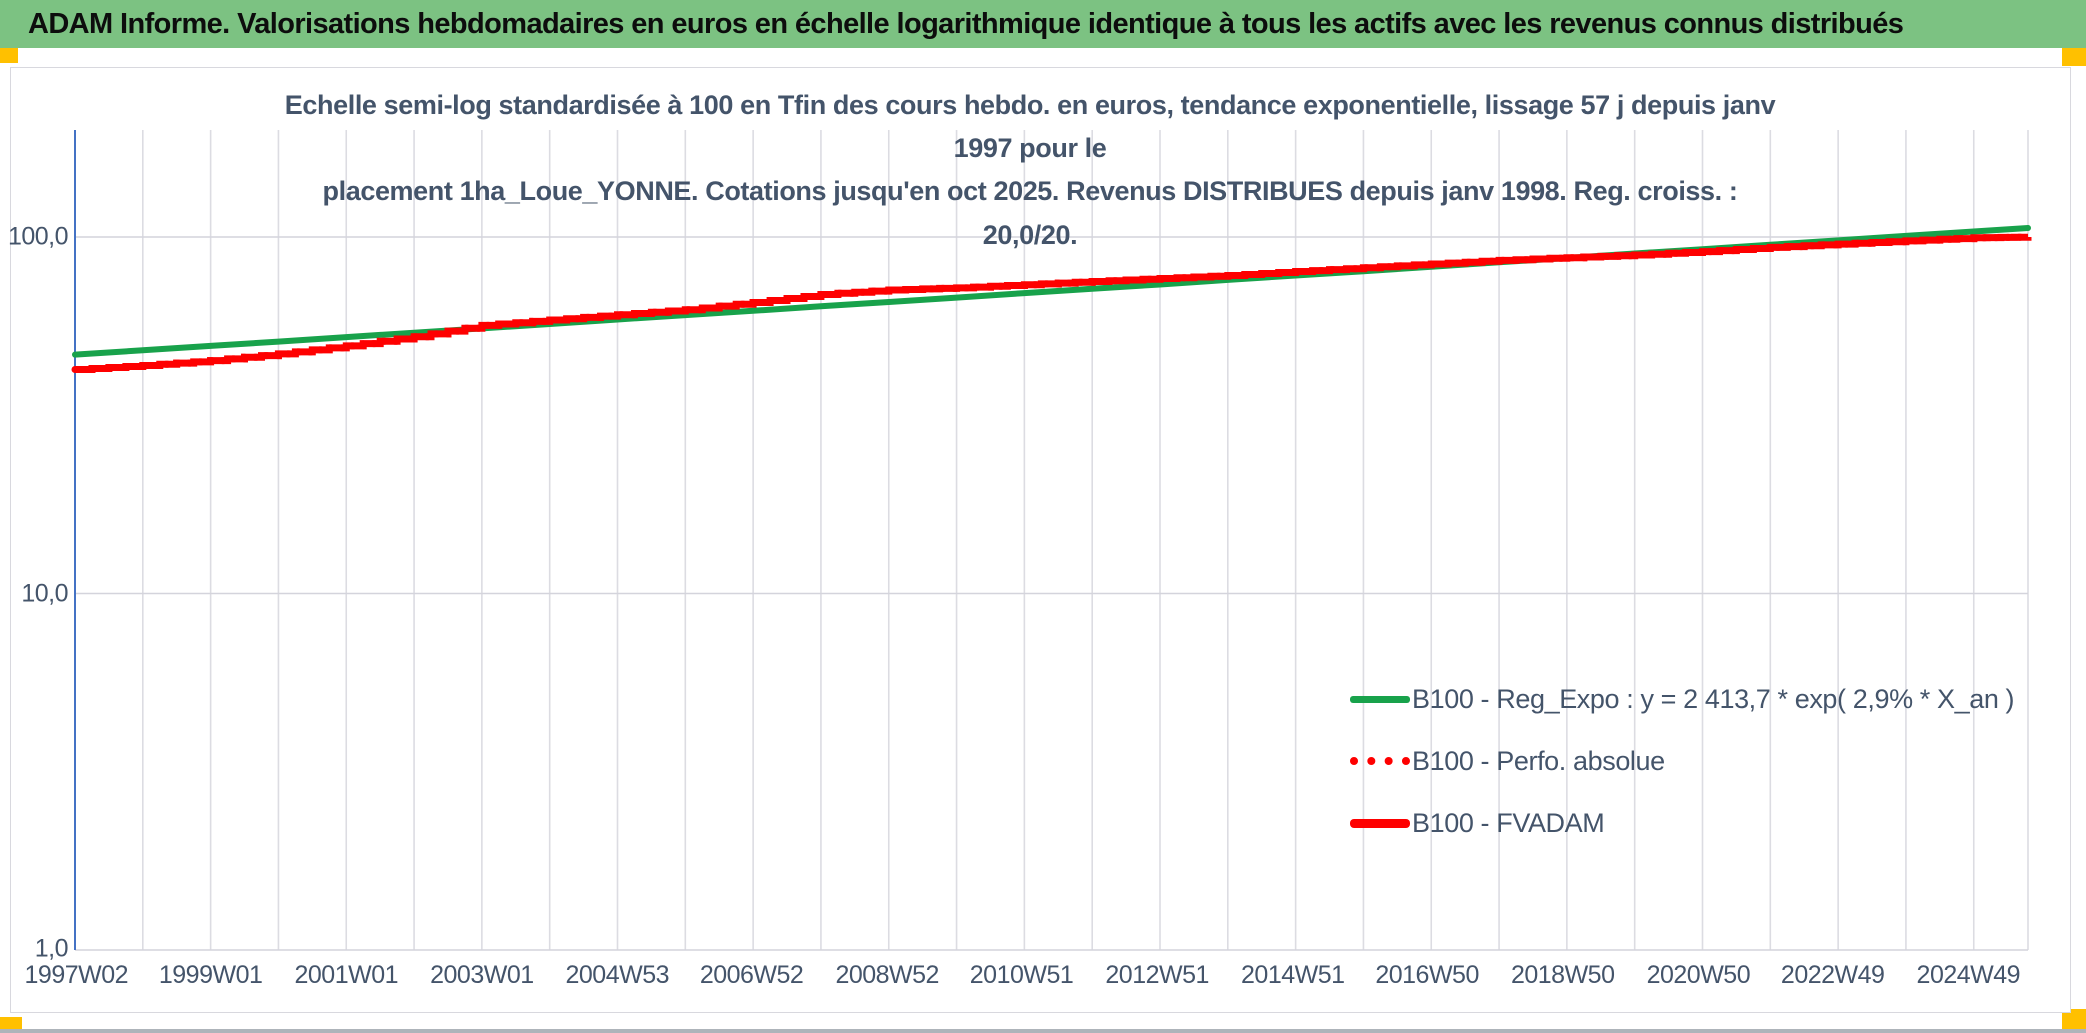 This screenshot has width=2086, height=1033. What do you see at coordinates (1293, 975) in the screenshot?
I see `x-tick-label: 2014W51` at bounding box center [1293, 975].